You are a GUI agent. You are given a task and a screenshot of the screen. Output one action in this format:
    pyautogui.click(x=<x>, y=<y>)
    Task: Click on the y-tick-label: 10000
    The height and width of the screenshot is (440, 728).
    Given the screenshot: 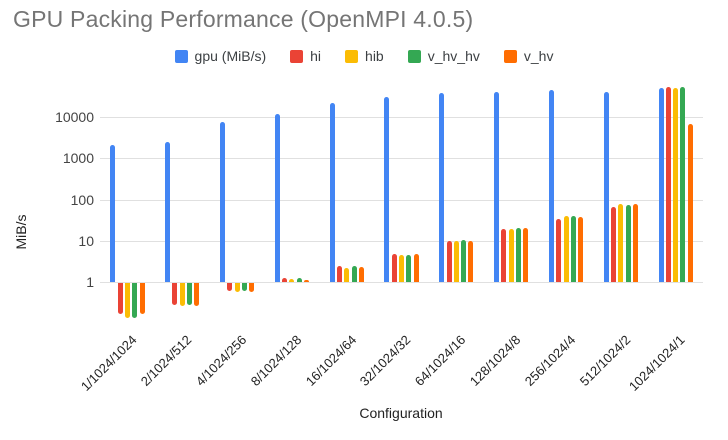 What is the action you would take?
    pyautogui.click(x=74, y=117)
    